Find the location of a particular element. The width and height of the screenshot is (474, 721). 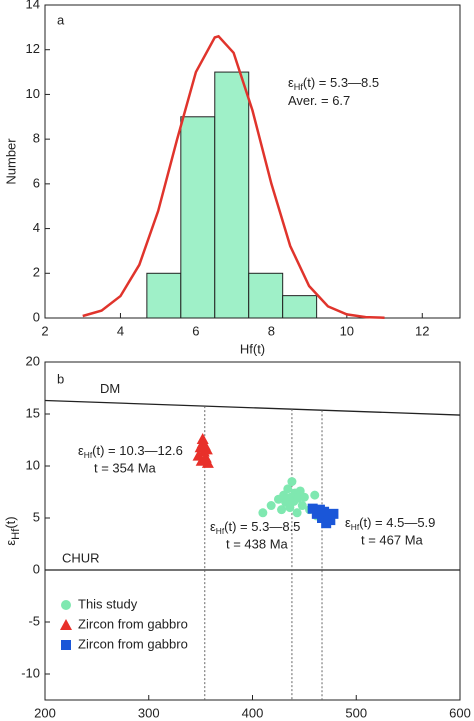

annotation: εHf(t) = 4.5—5.9 is located at coordinates (390, 523).